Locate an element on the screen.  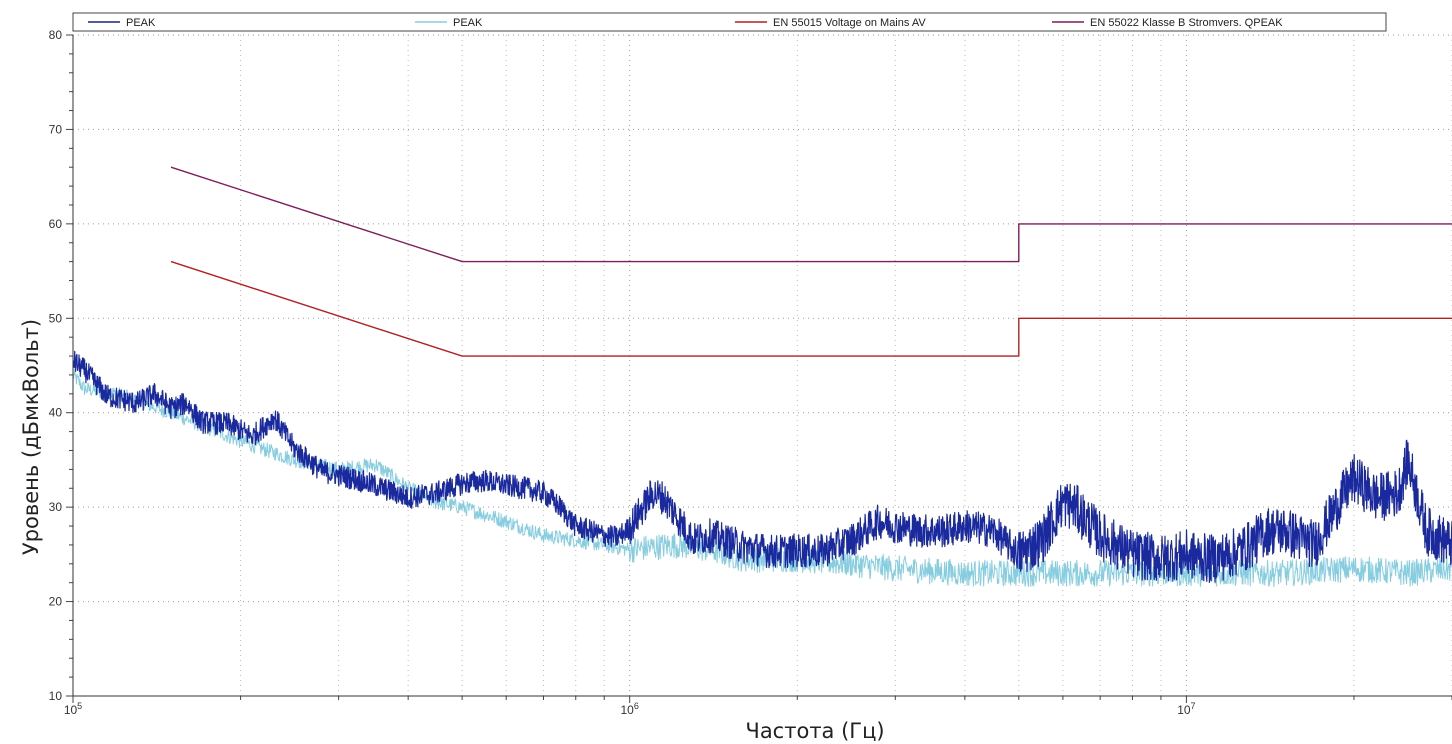
legend-label-2: EN 55015 Voltage on Mains AV is located at coordinates (849, 23).